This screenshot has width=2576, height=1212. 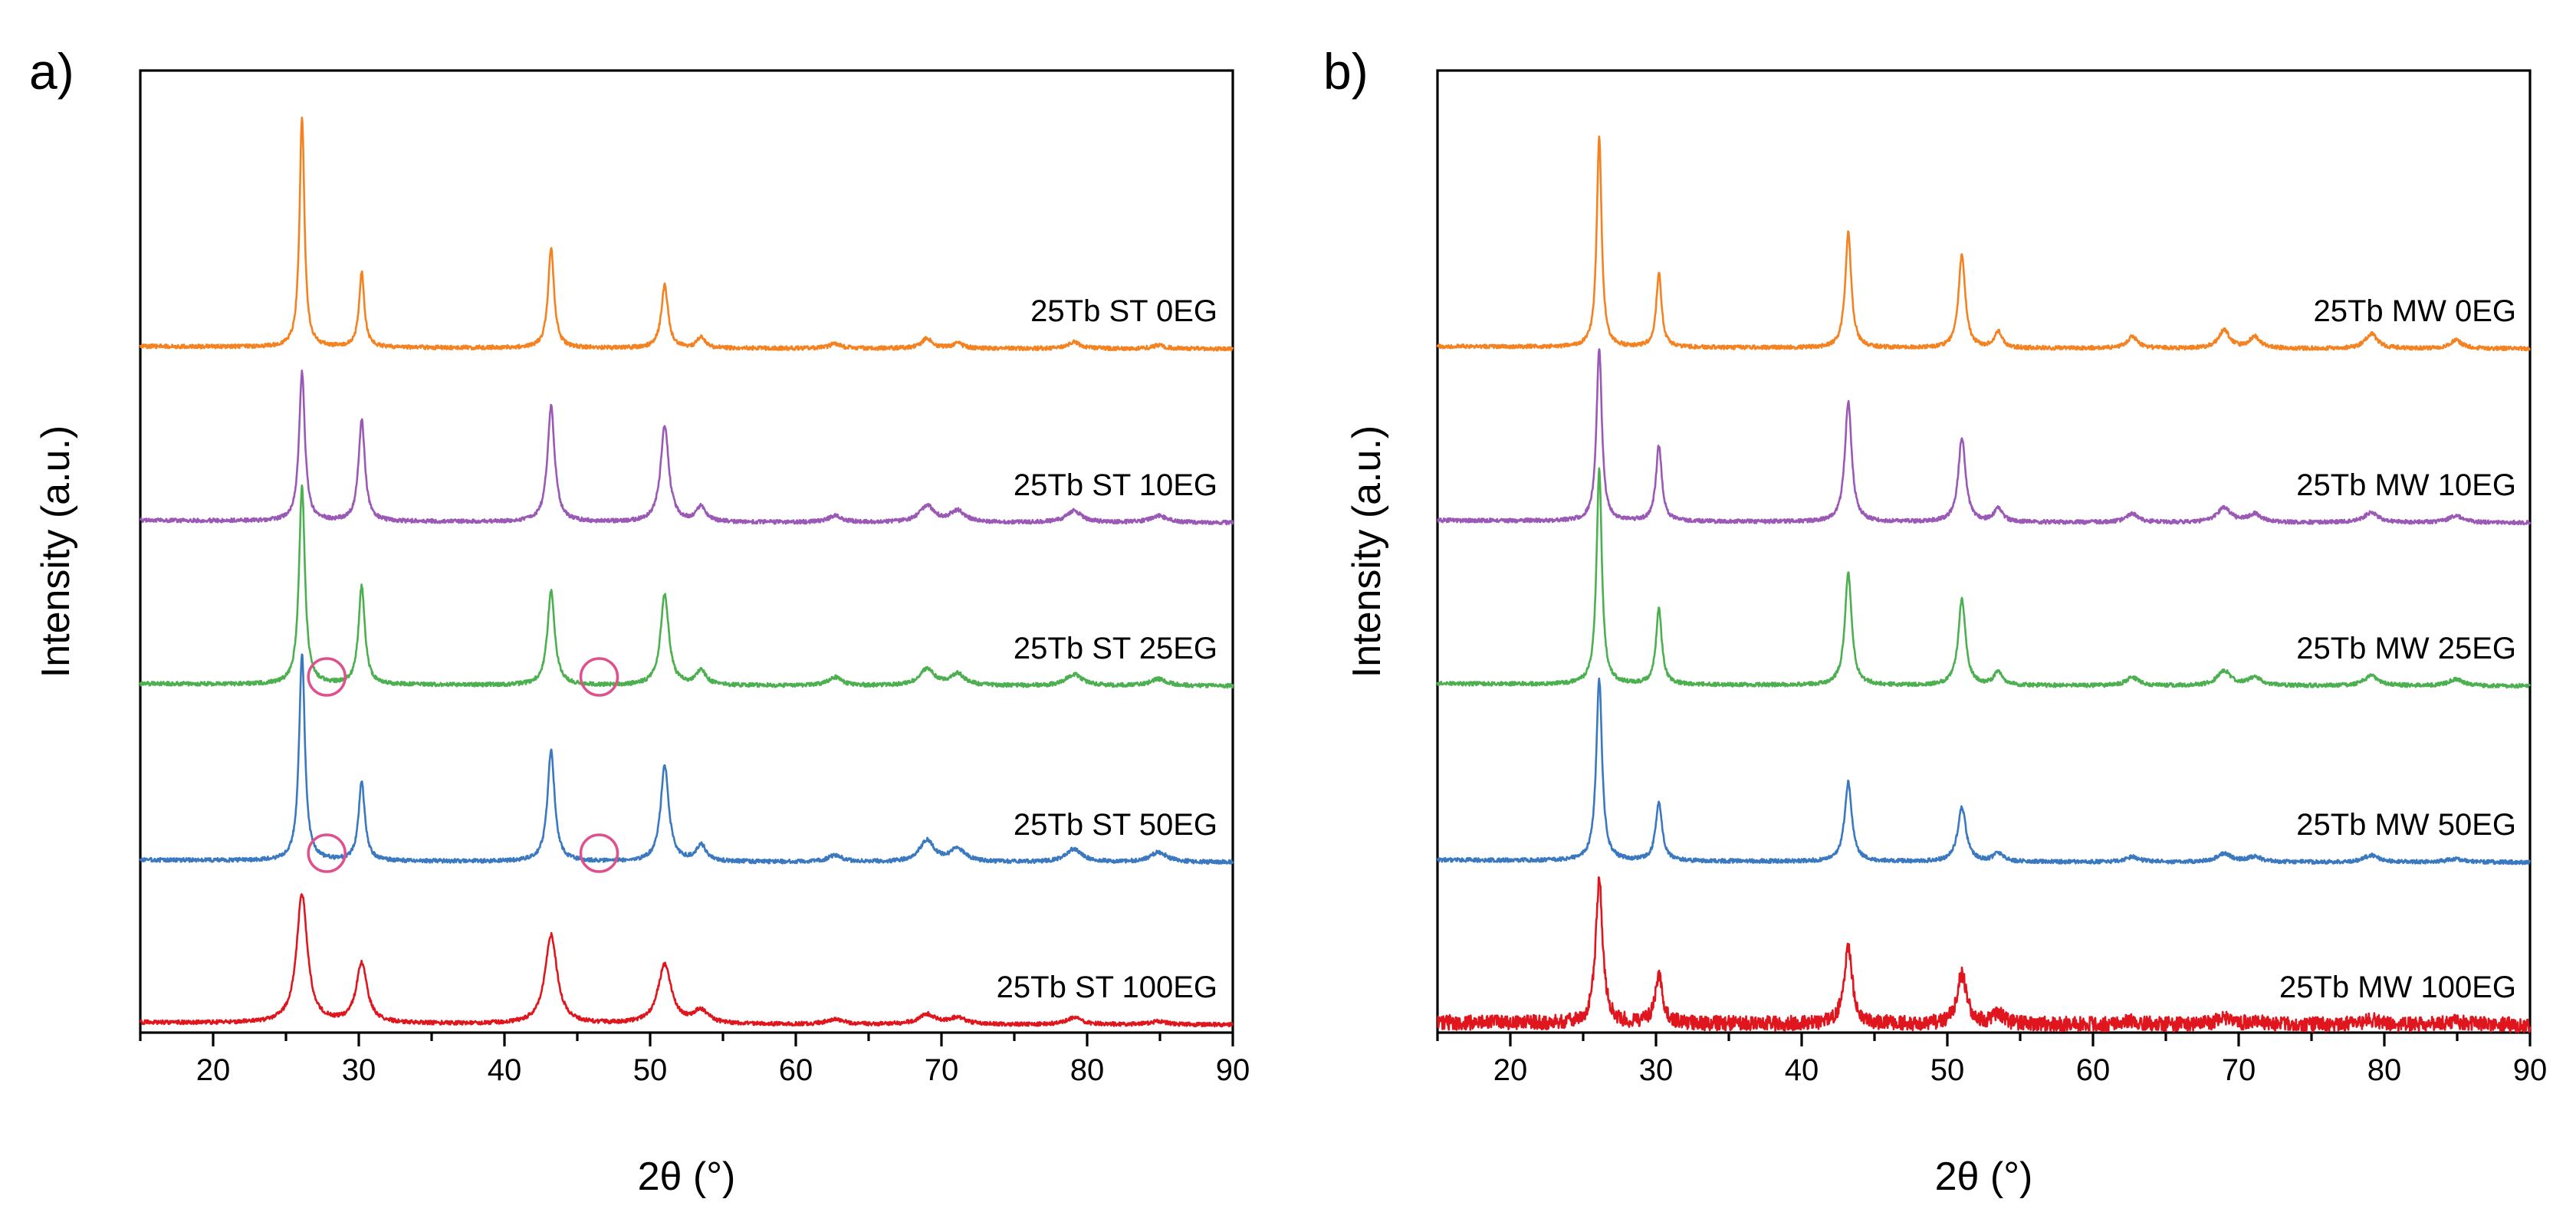 What do you see at coordinates (2414, 311) in the screenshot?
I see `series-label: 25Tb MW 0EG` at bounding box center [2414, 311].